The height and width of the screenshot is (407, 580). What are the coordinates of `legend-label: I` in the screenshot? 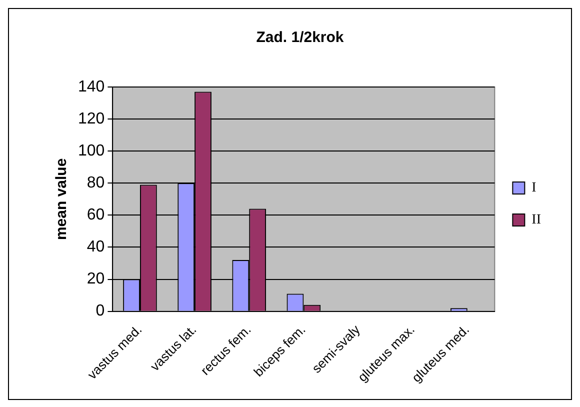 It's located at (534, 188).